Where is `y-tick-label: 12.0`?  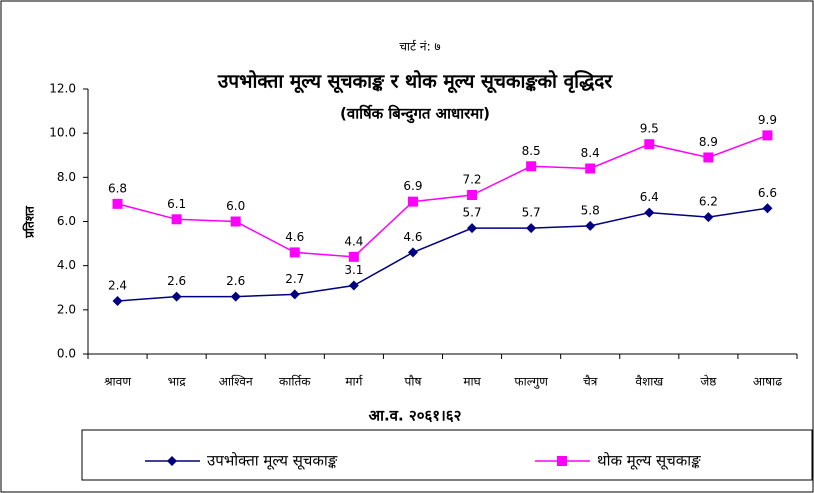
y-tick-label: 12.0 is located at coordinates (62, 89).